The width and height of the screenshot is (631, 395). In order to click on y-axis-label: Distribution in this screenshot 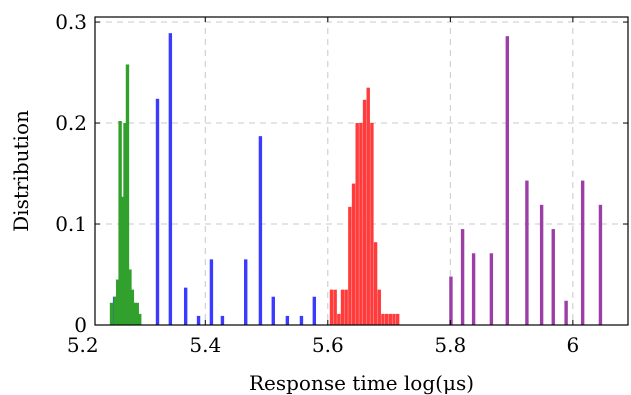, I will do `click(21, 171)`.